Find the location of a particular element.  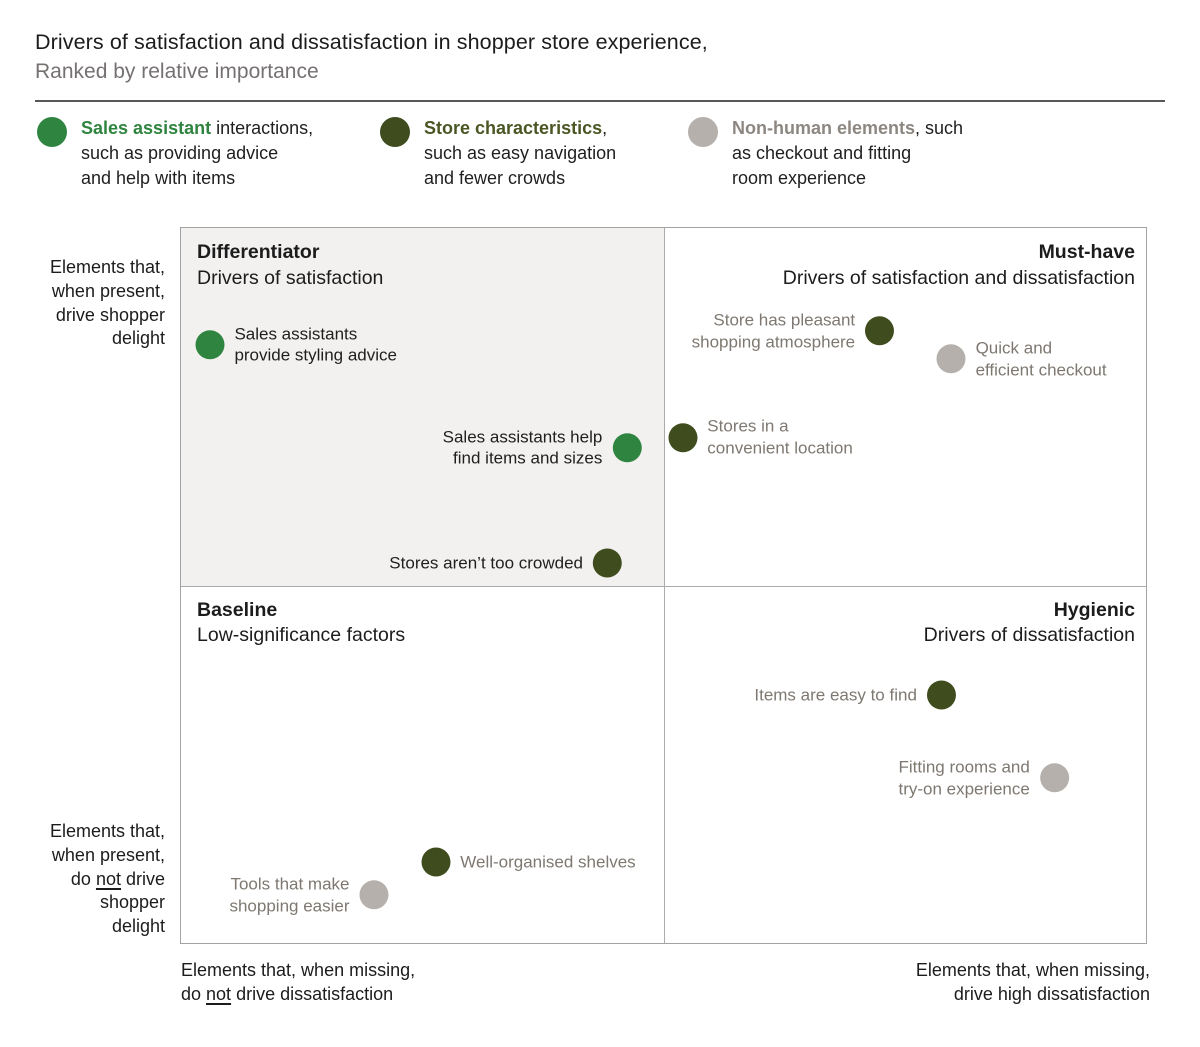

data-point-label: Store has pleasant shopping atmosphere is located at coordinates (773, 330).